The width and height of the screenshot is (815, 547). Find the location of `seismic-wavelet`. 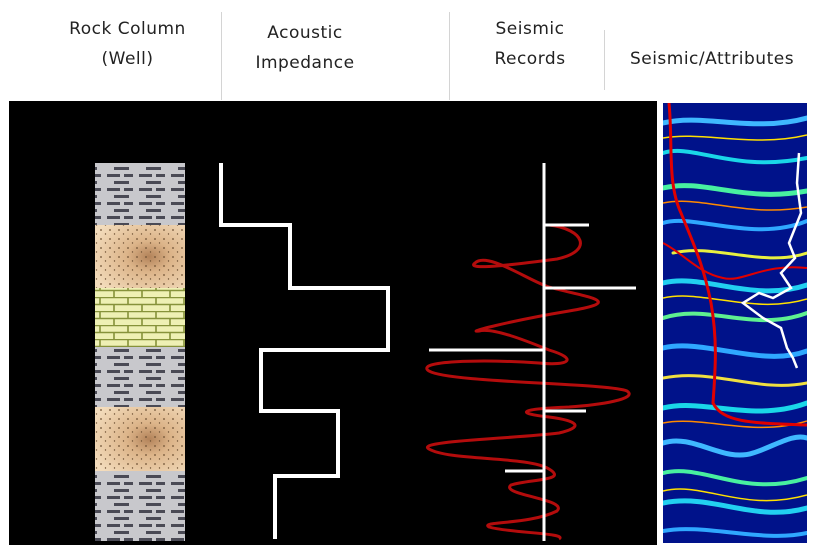

seismic-wavelet is located at coordinates (528, 382).